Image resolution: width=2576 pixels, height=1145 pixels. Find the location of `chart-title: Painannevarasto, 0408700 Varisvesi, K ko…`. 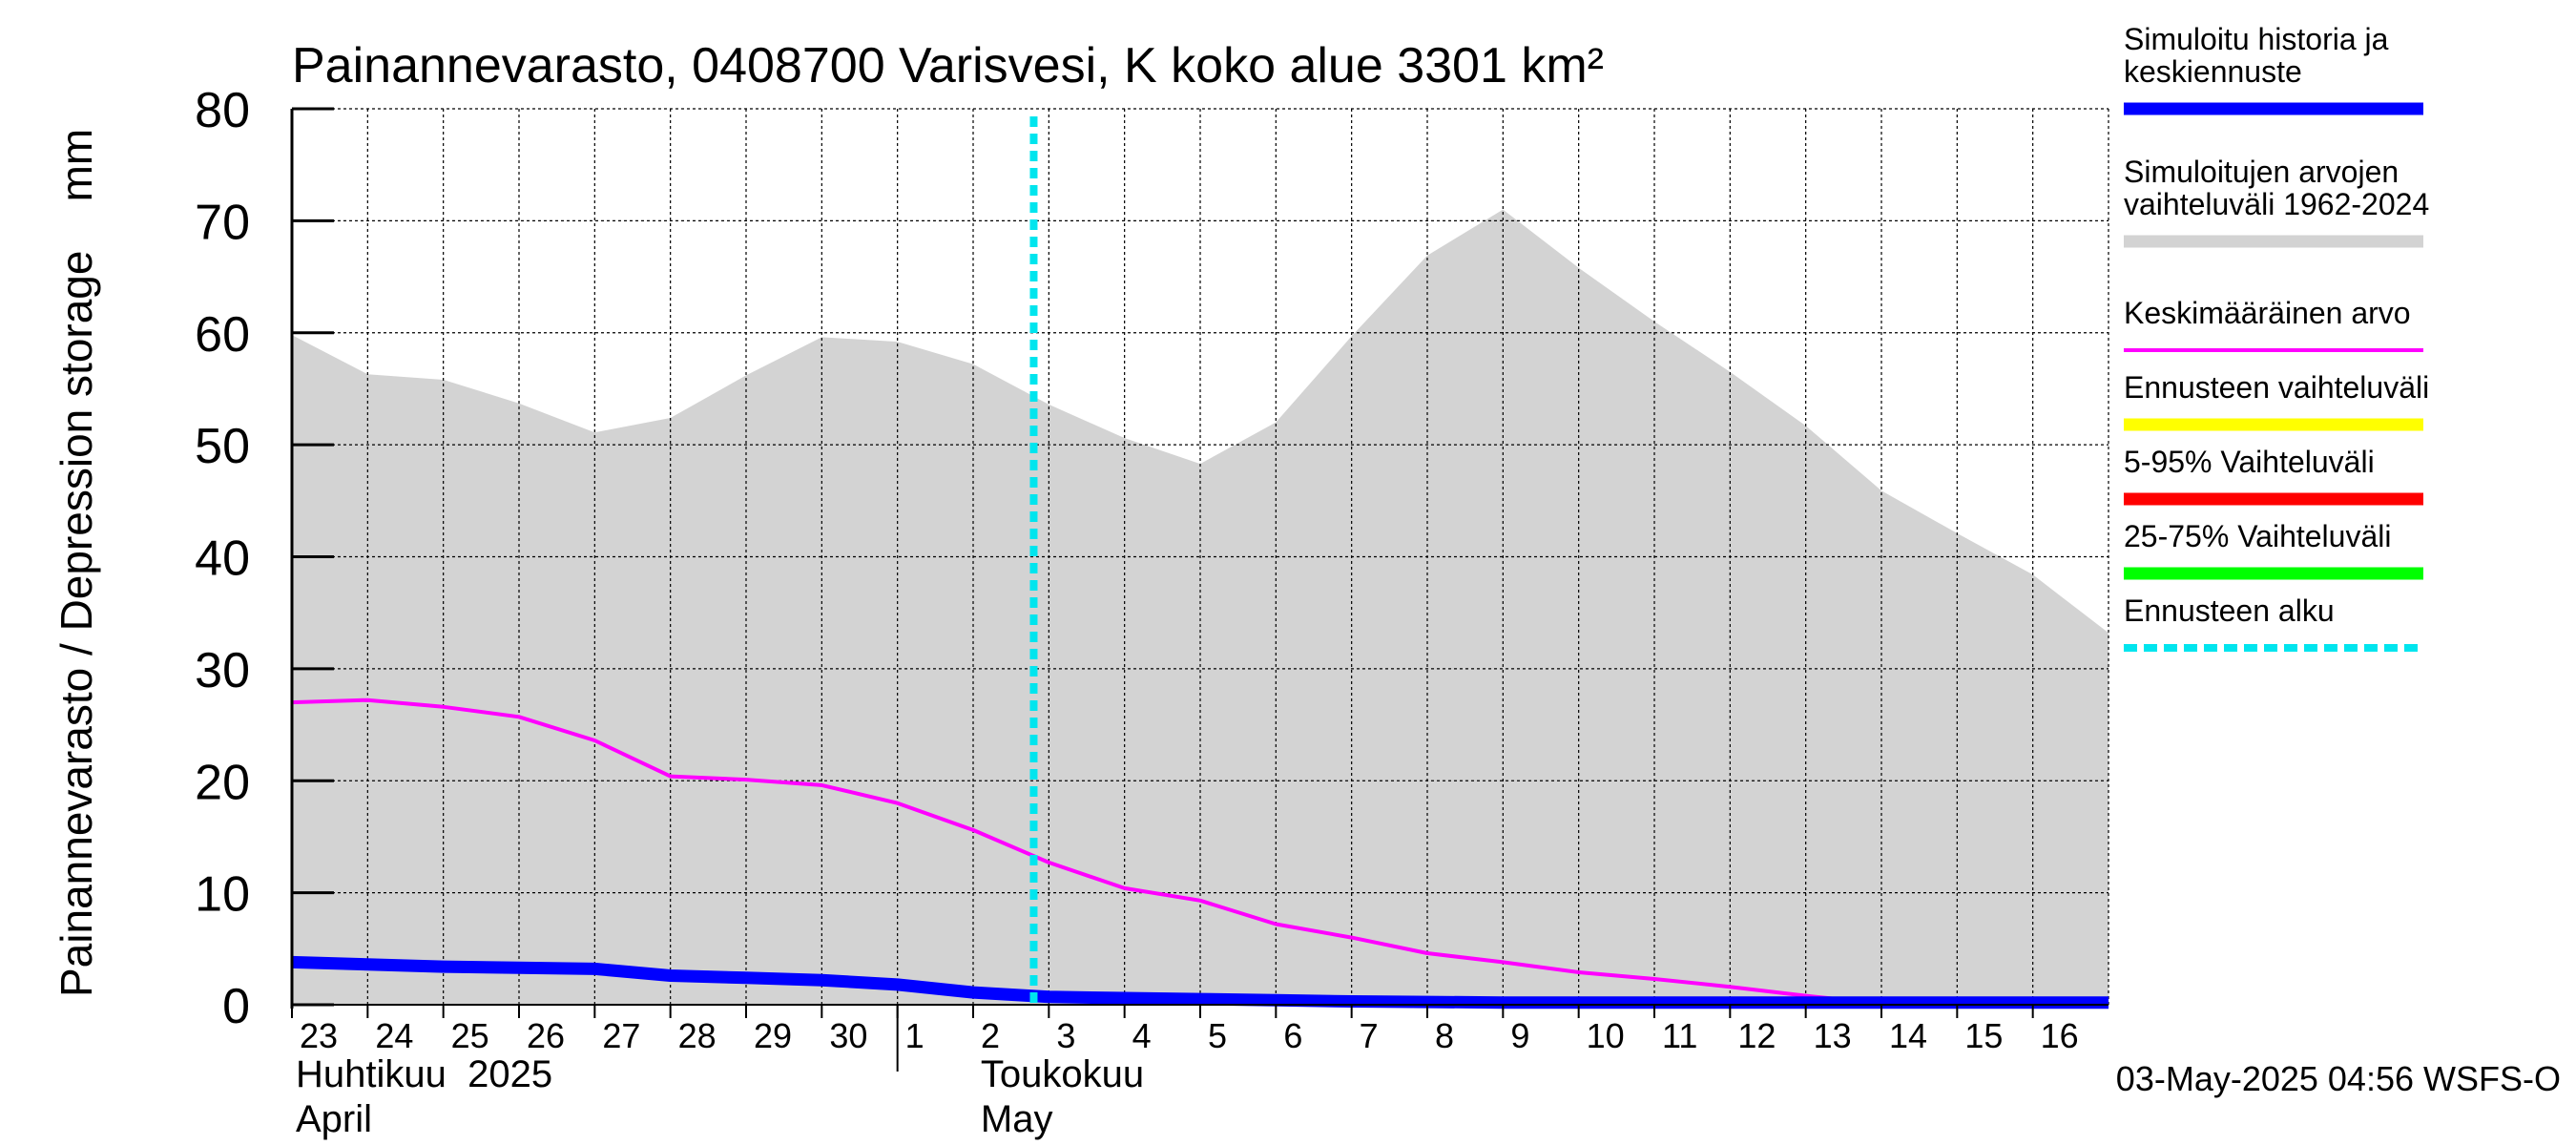

chart-title: Painannevarasto, 0408700 Varisvesi, K ko… is located at coordinates (948, 66).